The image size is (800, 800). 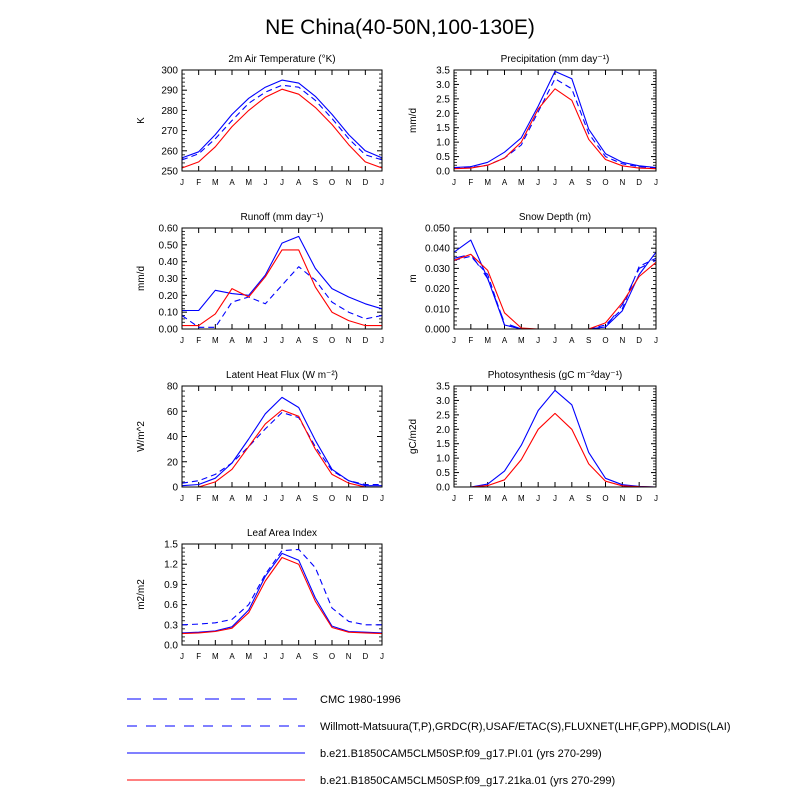 I want to click on y-tick-label: 0.10, so click(x=169, y=313).